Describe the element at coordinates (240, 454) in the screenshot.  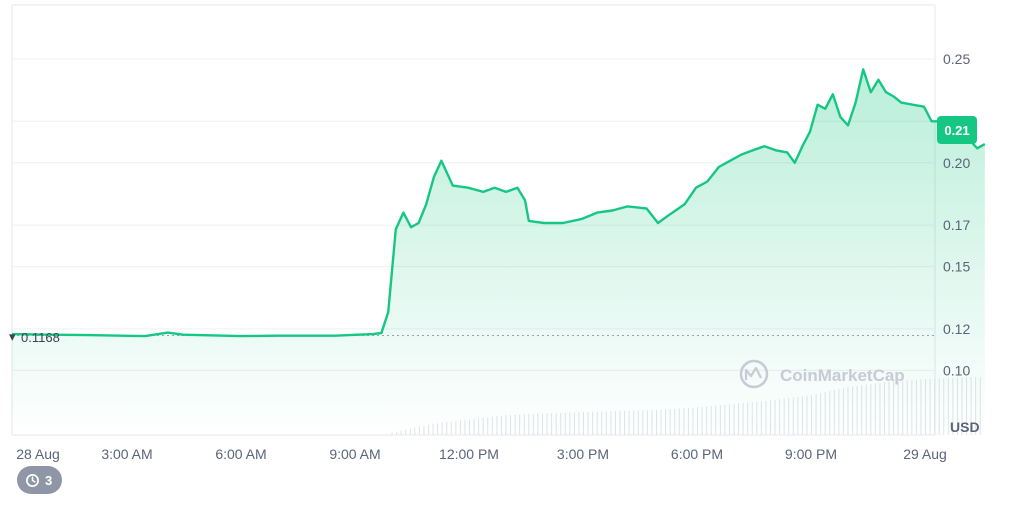
I see `x-tick-label: 6:00 AM` at that location.